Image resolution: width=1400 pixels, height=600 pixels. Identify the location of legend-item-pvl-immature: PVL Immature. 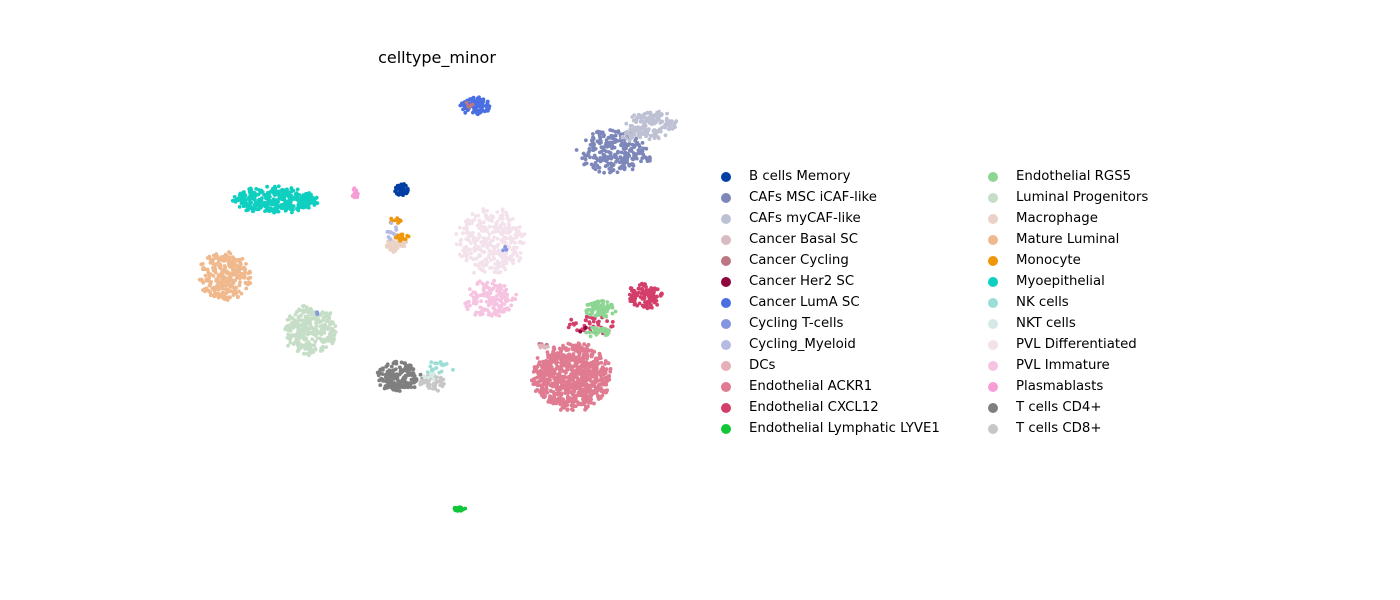
(1047, 365).